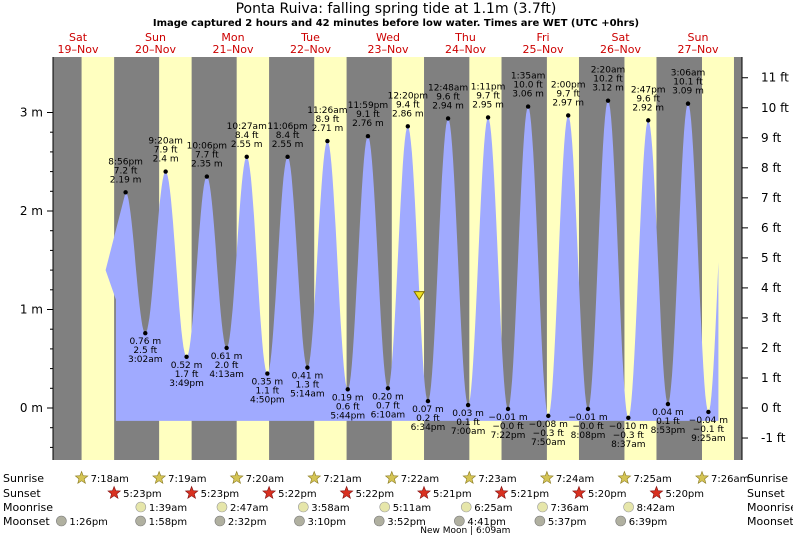  What do you see at coordinates (412, 508) in the screenshot?
I see `moonrise-time: 5:11am` at bounding box center [412, 508].